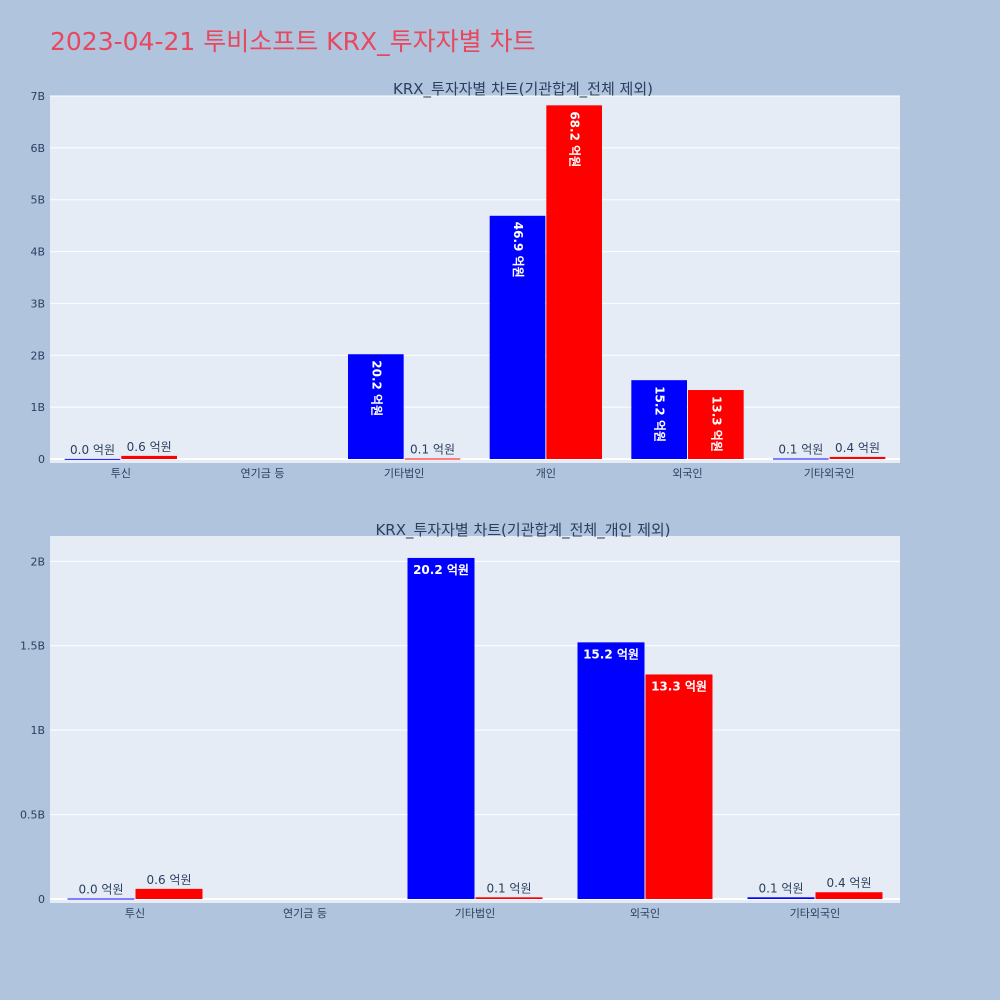 This screenshot has height=1000, width=1000. Describe the element at coordinates (293, 41) in the screenshot. I see `page-title: 2023-04-21 투비소프트 KRX_투자자별 차트` at that location.